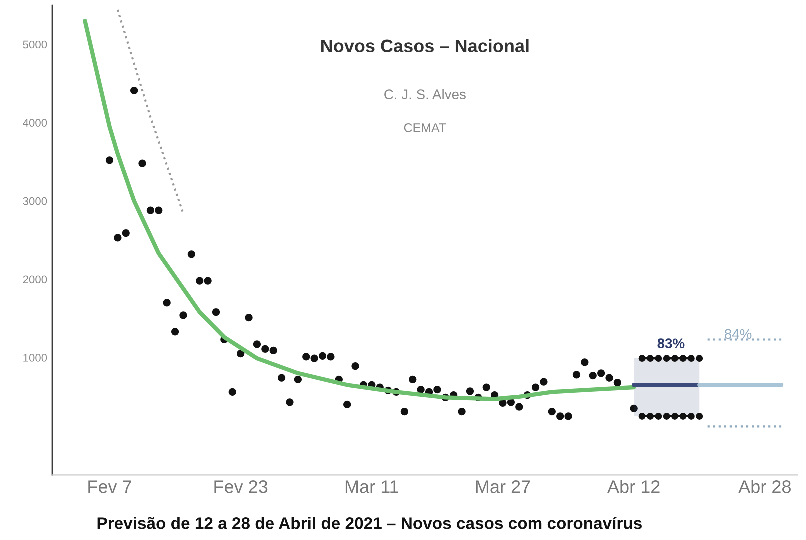  What do you see at coordinates (671, 343) in the screenshot?
I see `annotation: 83%` at bounding box center [671, 343].